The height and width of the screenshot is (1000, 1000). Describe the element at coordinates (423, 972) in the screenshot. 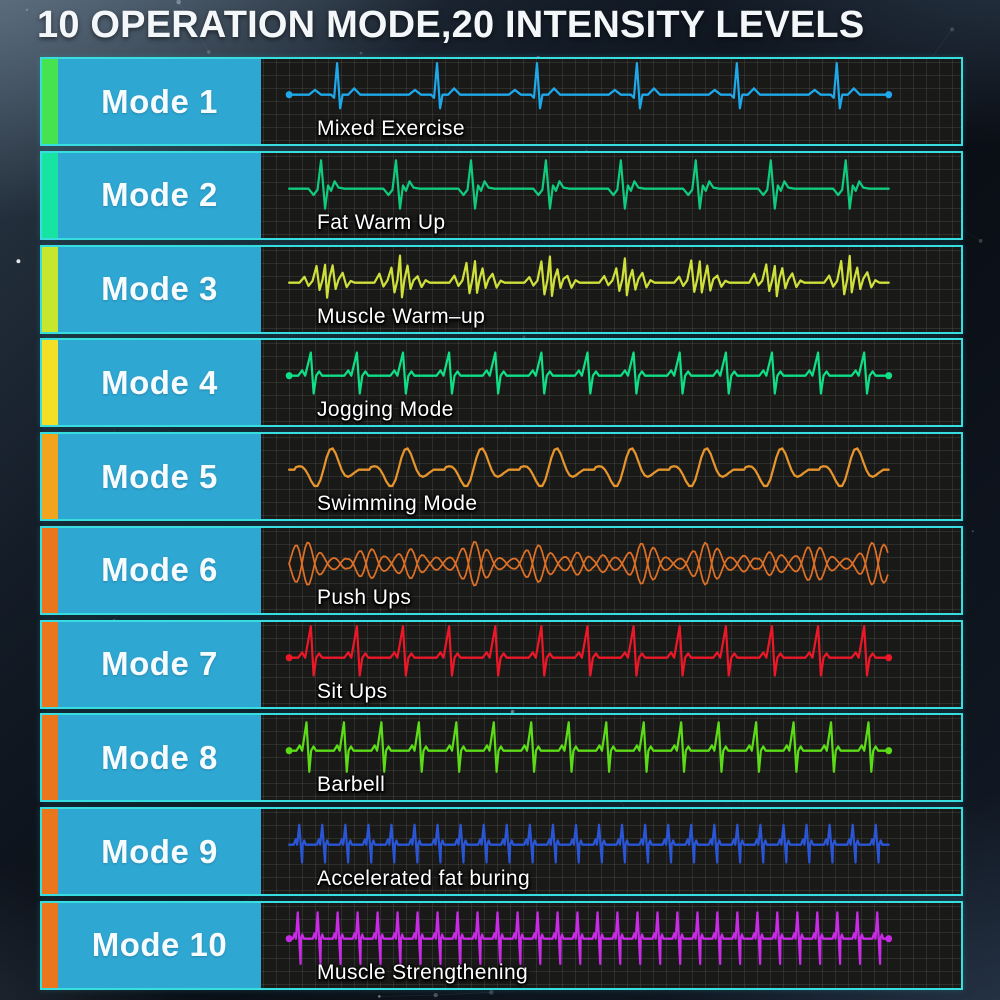

I see `mode-description: Muscle Strengthening` at that location.